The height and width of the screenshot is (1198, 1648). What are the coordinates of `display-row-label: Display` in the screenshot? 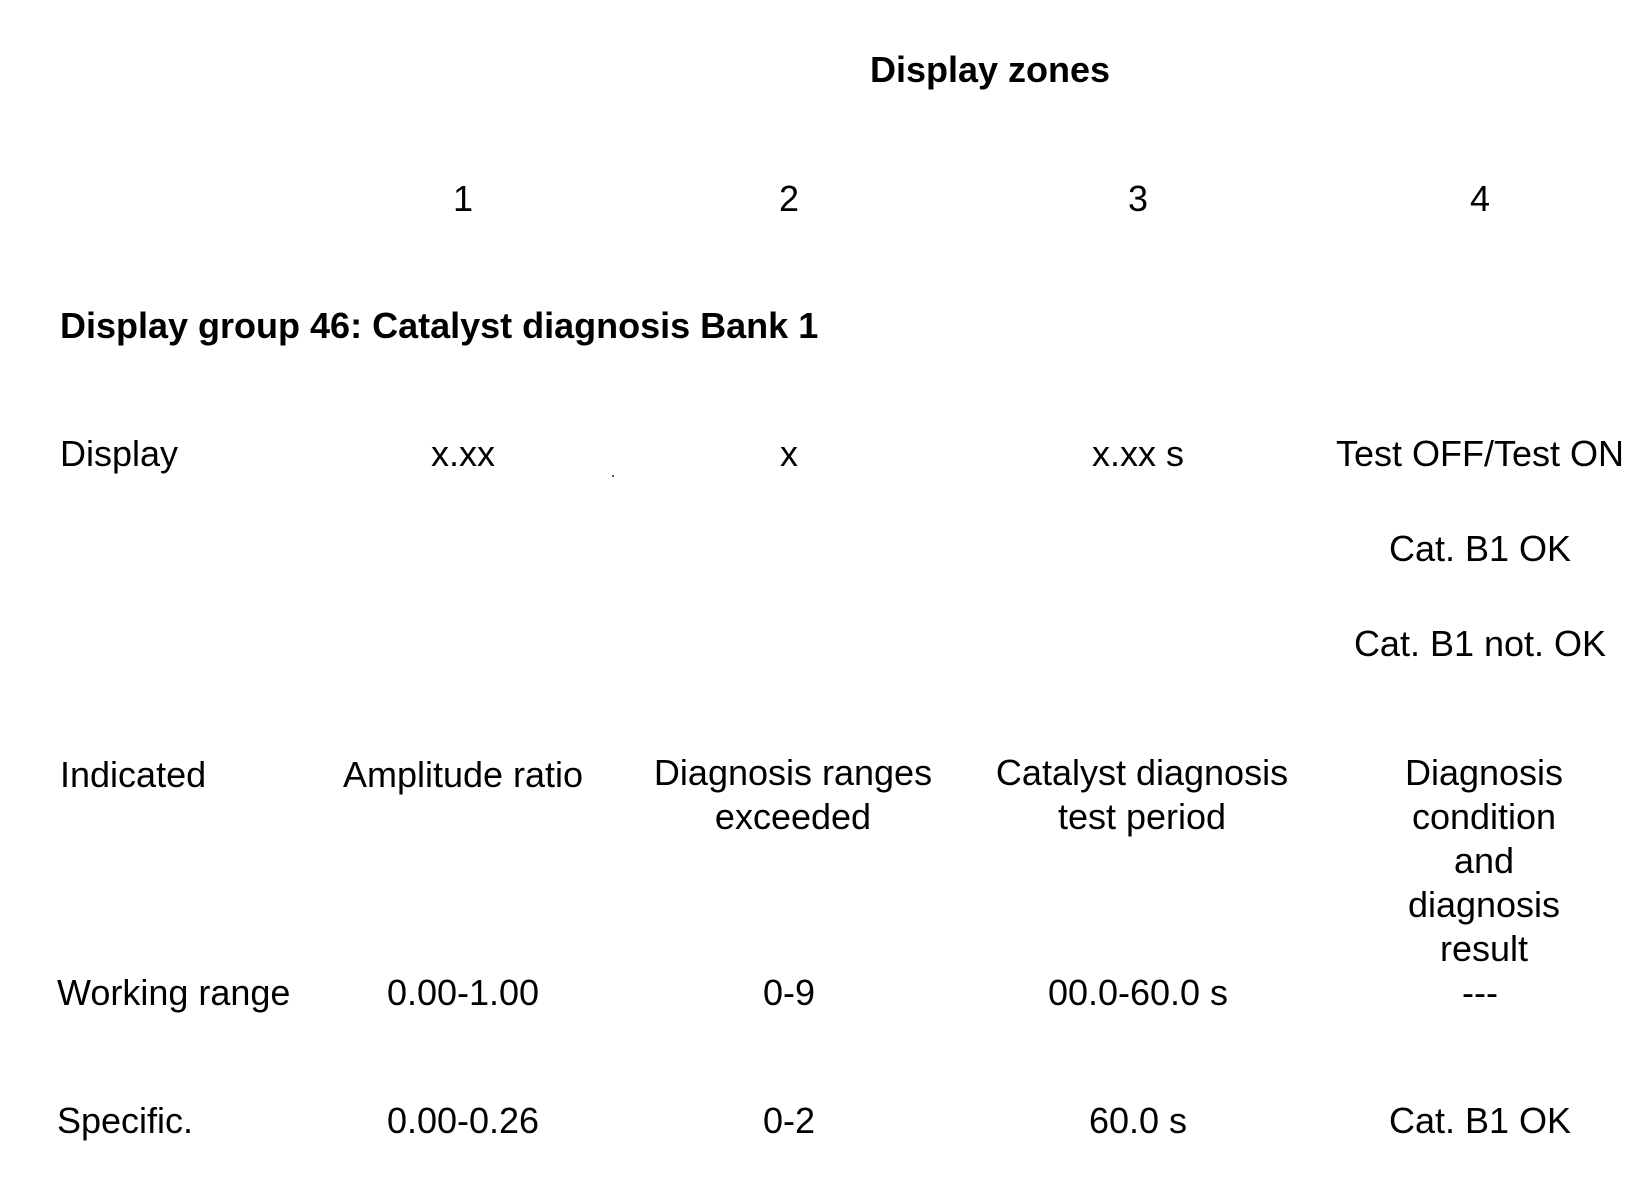 It's located at (119, 453).